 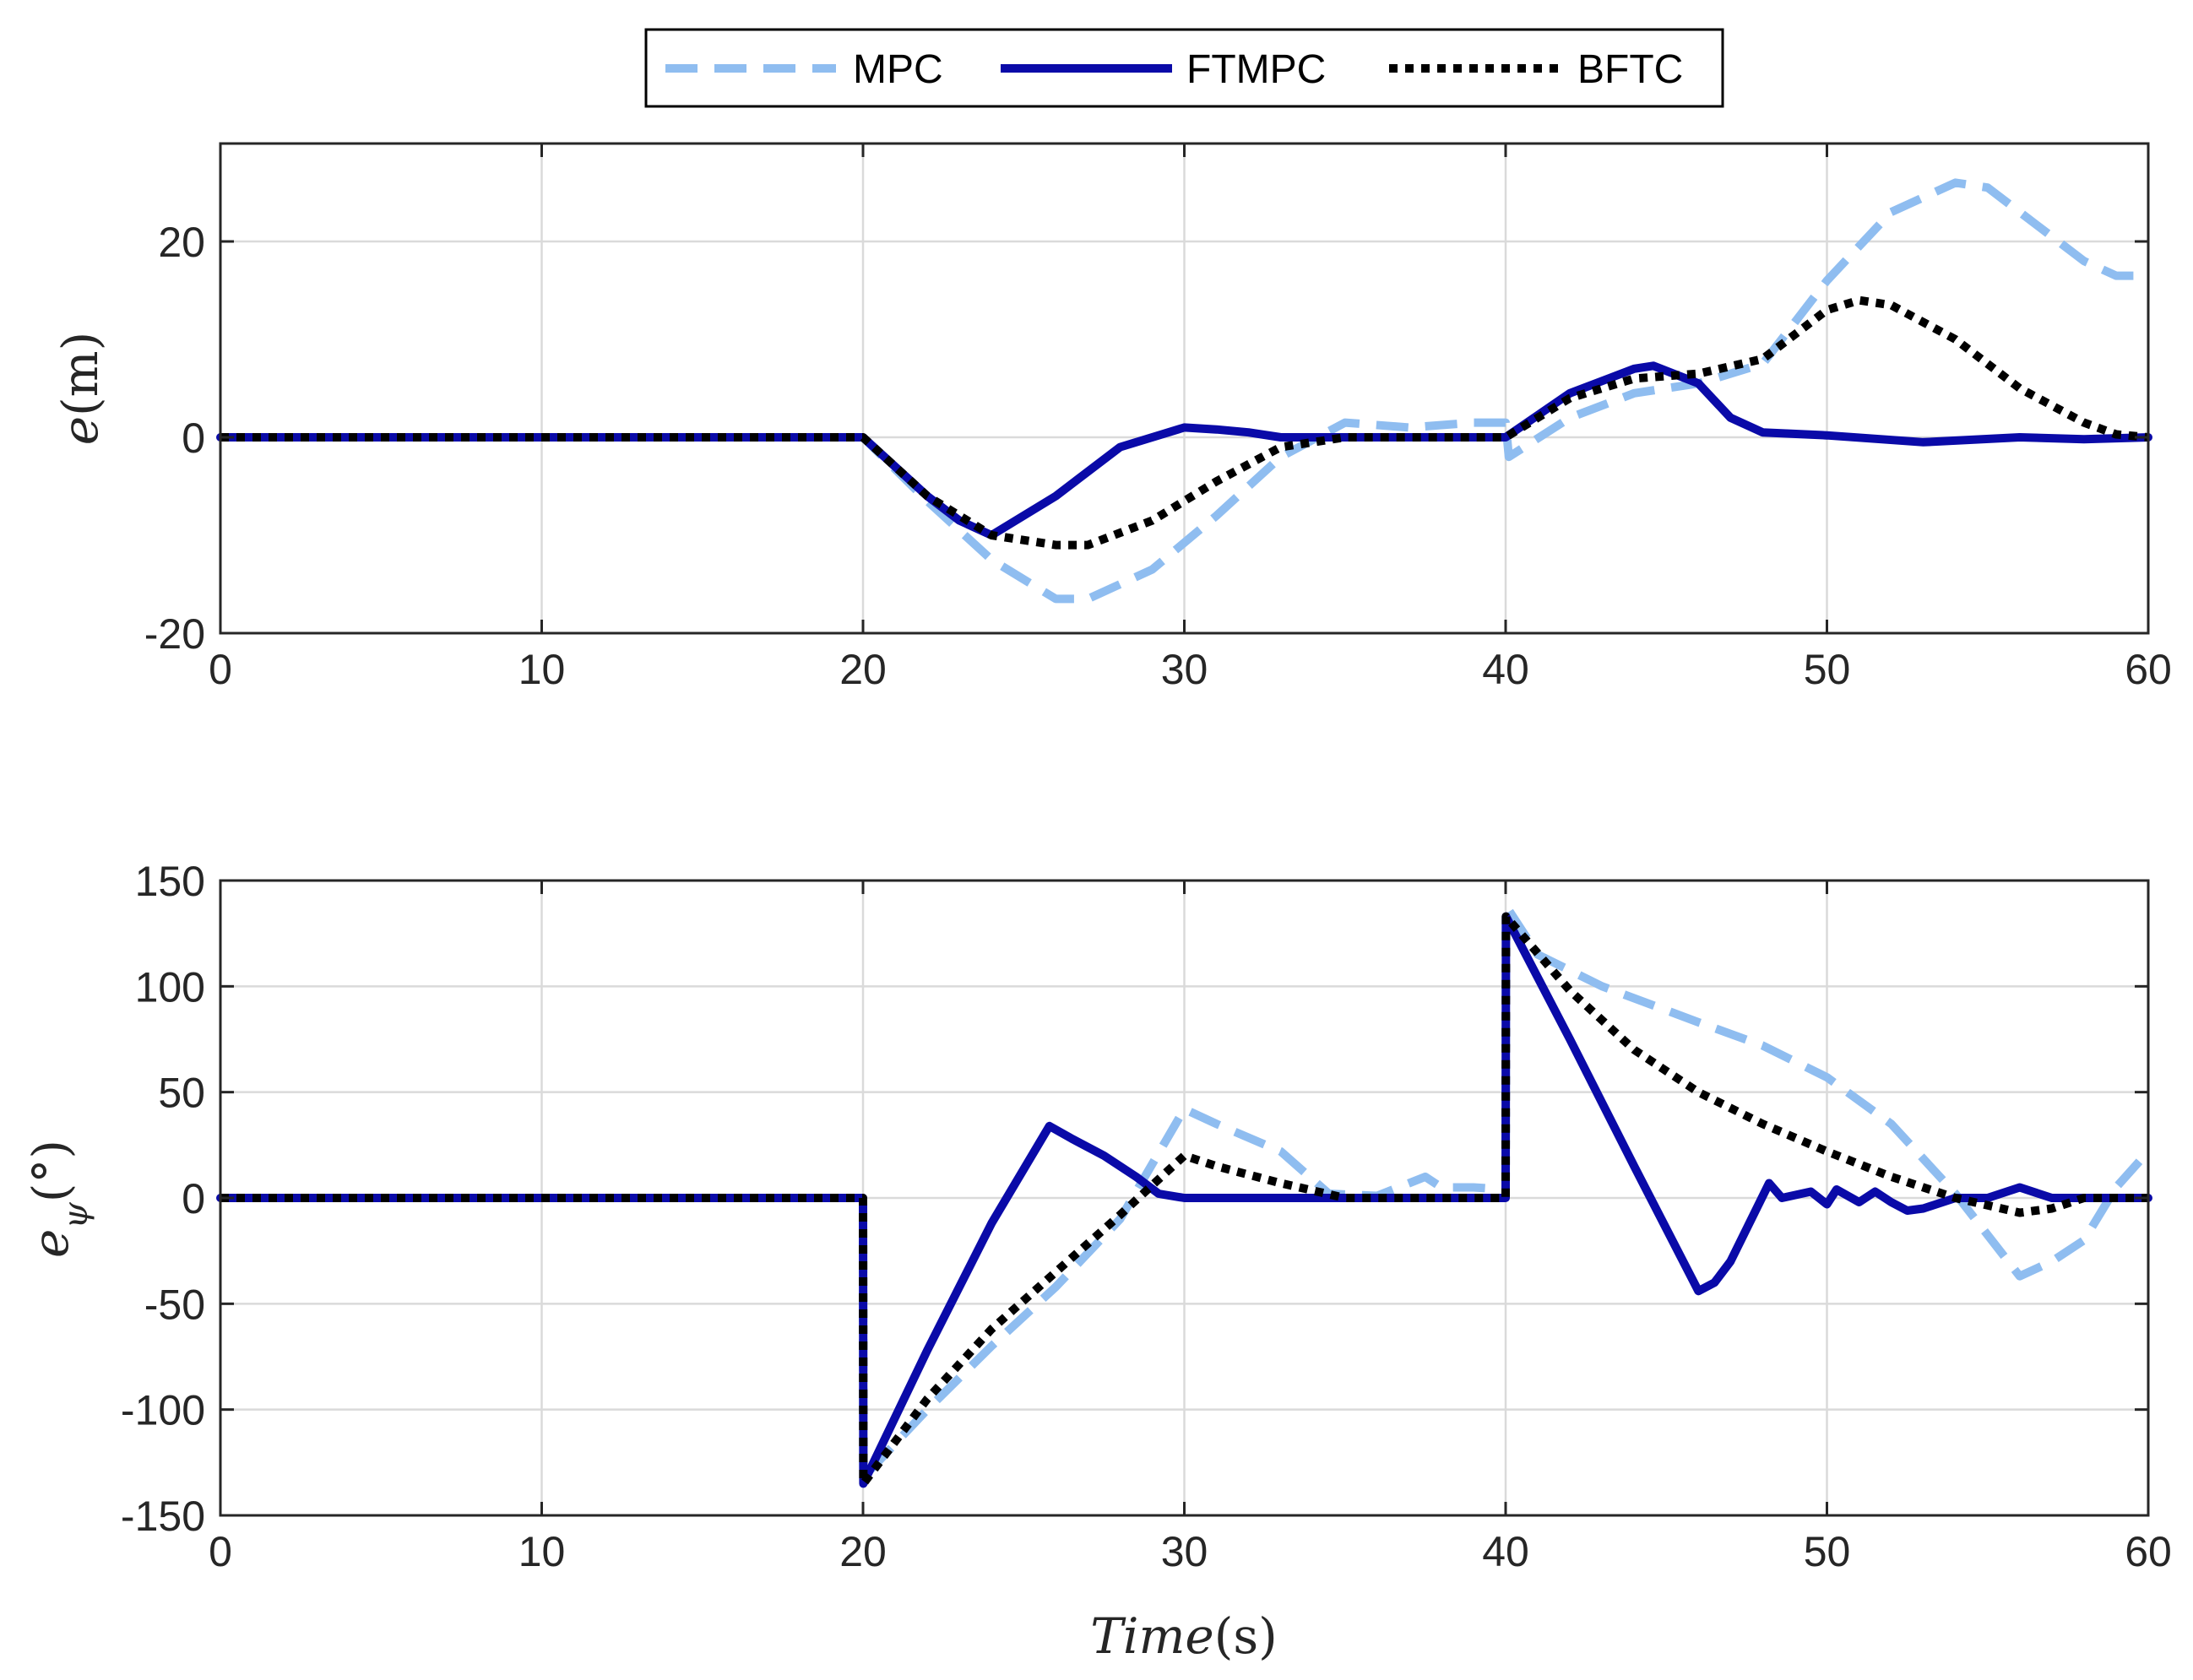 I want to click on heading-error-x-tick-label: 40, so click(x=1505, y=1551).